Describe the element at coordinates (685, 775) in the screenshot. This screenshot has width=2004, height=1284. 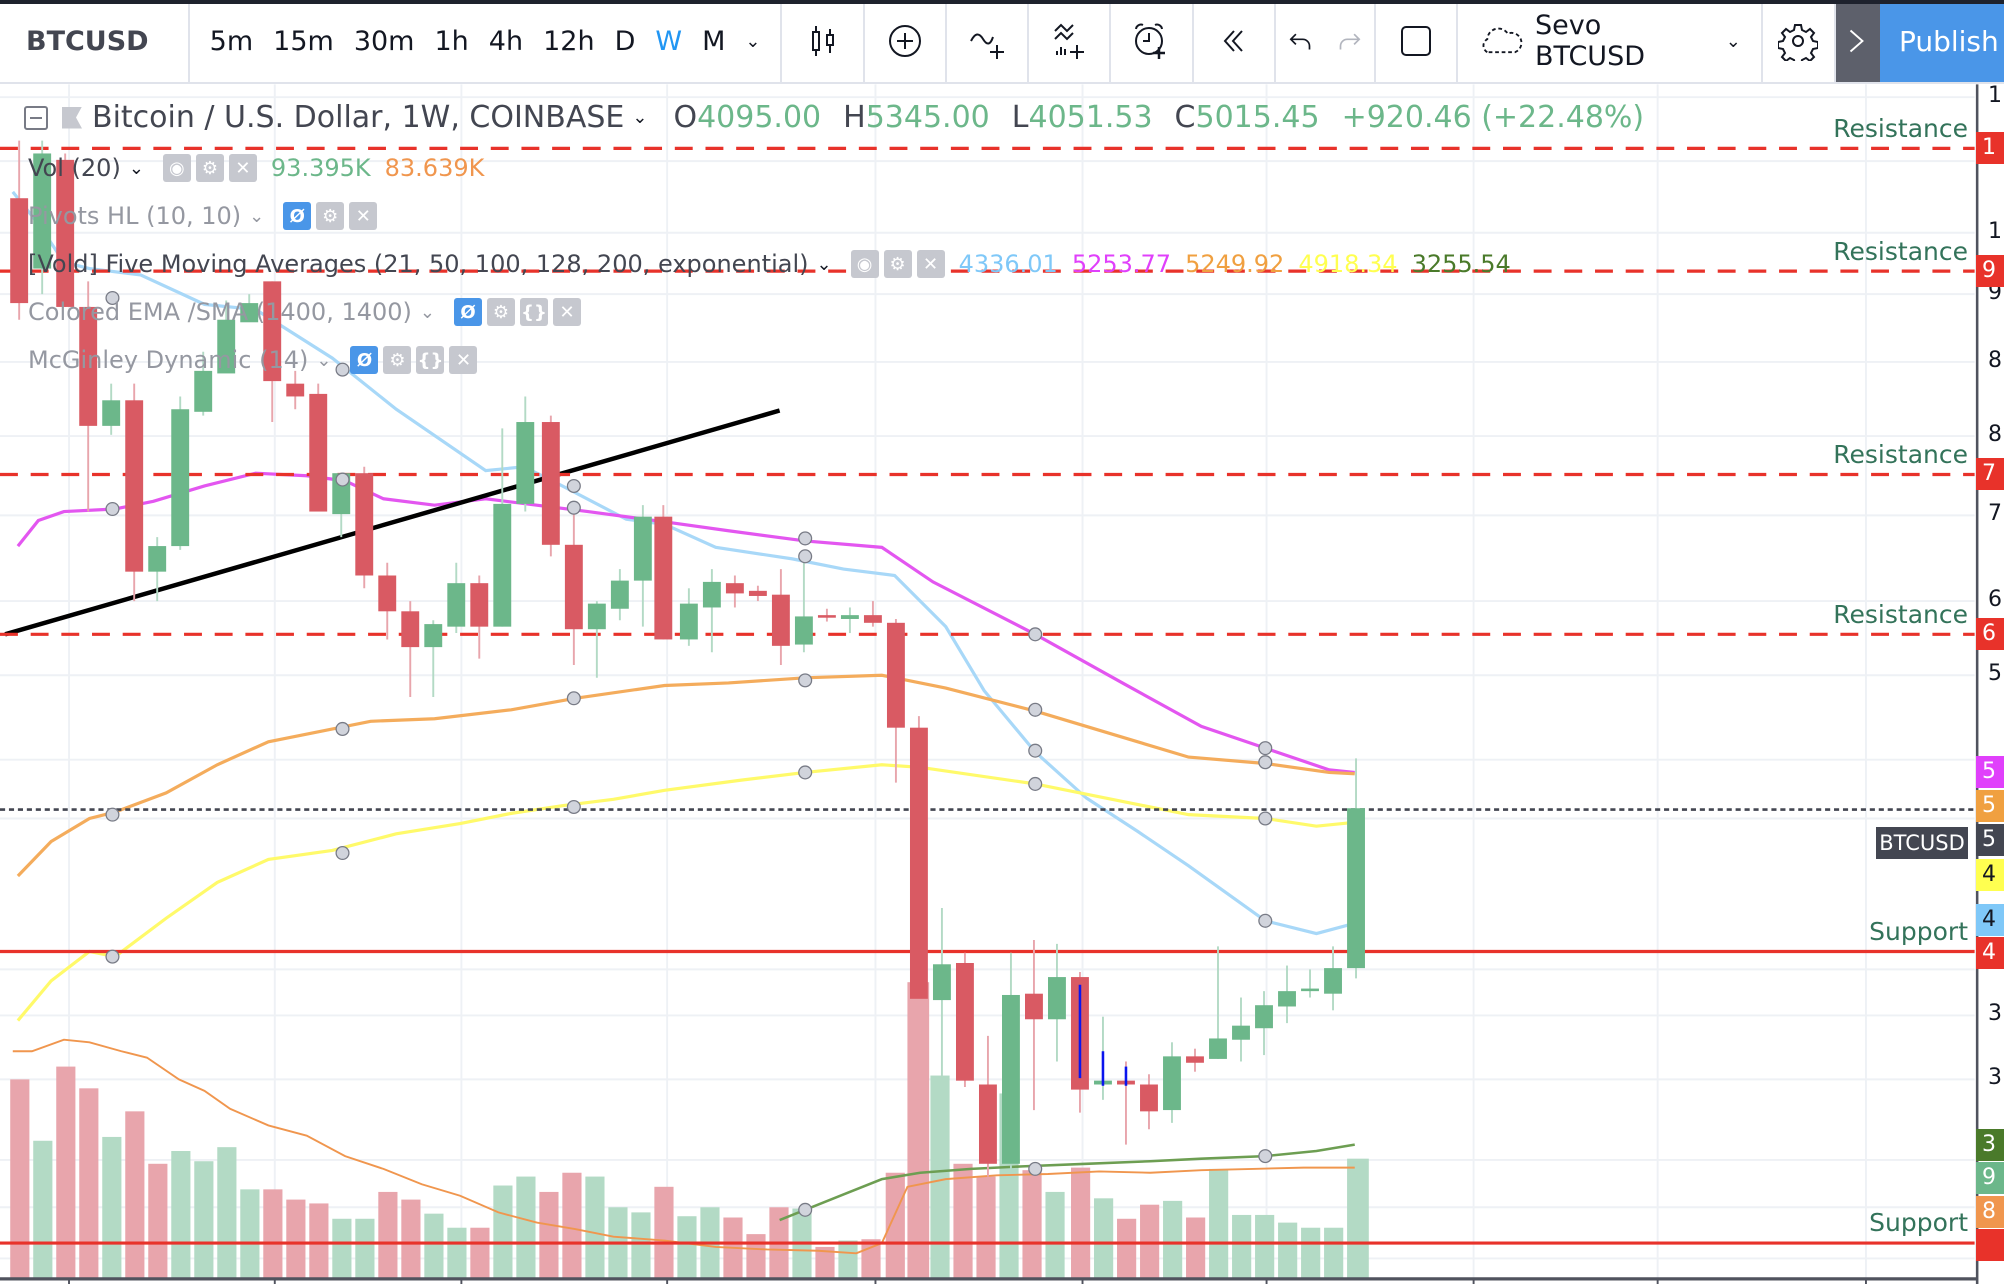
I see `ema-100-line` at that location.